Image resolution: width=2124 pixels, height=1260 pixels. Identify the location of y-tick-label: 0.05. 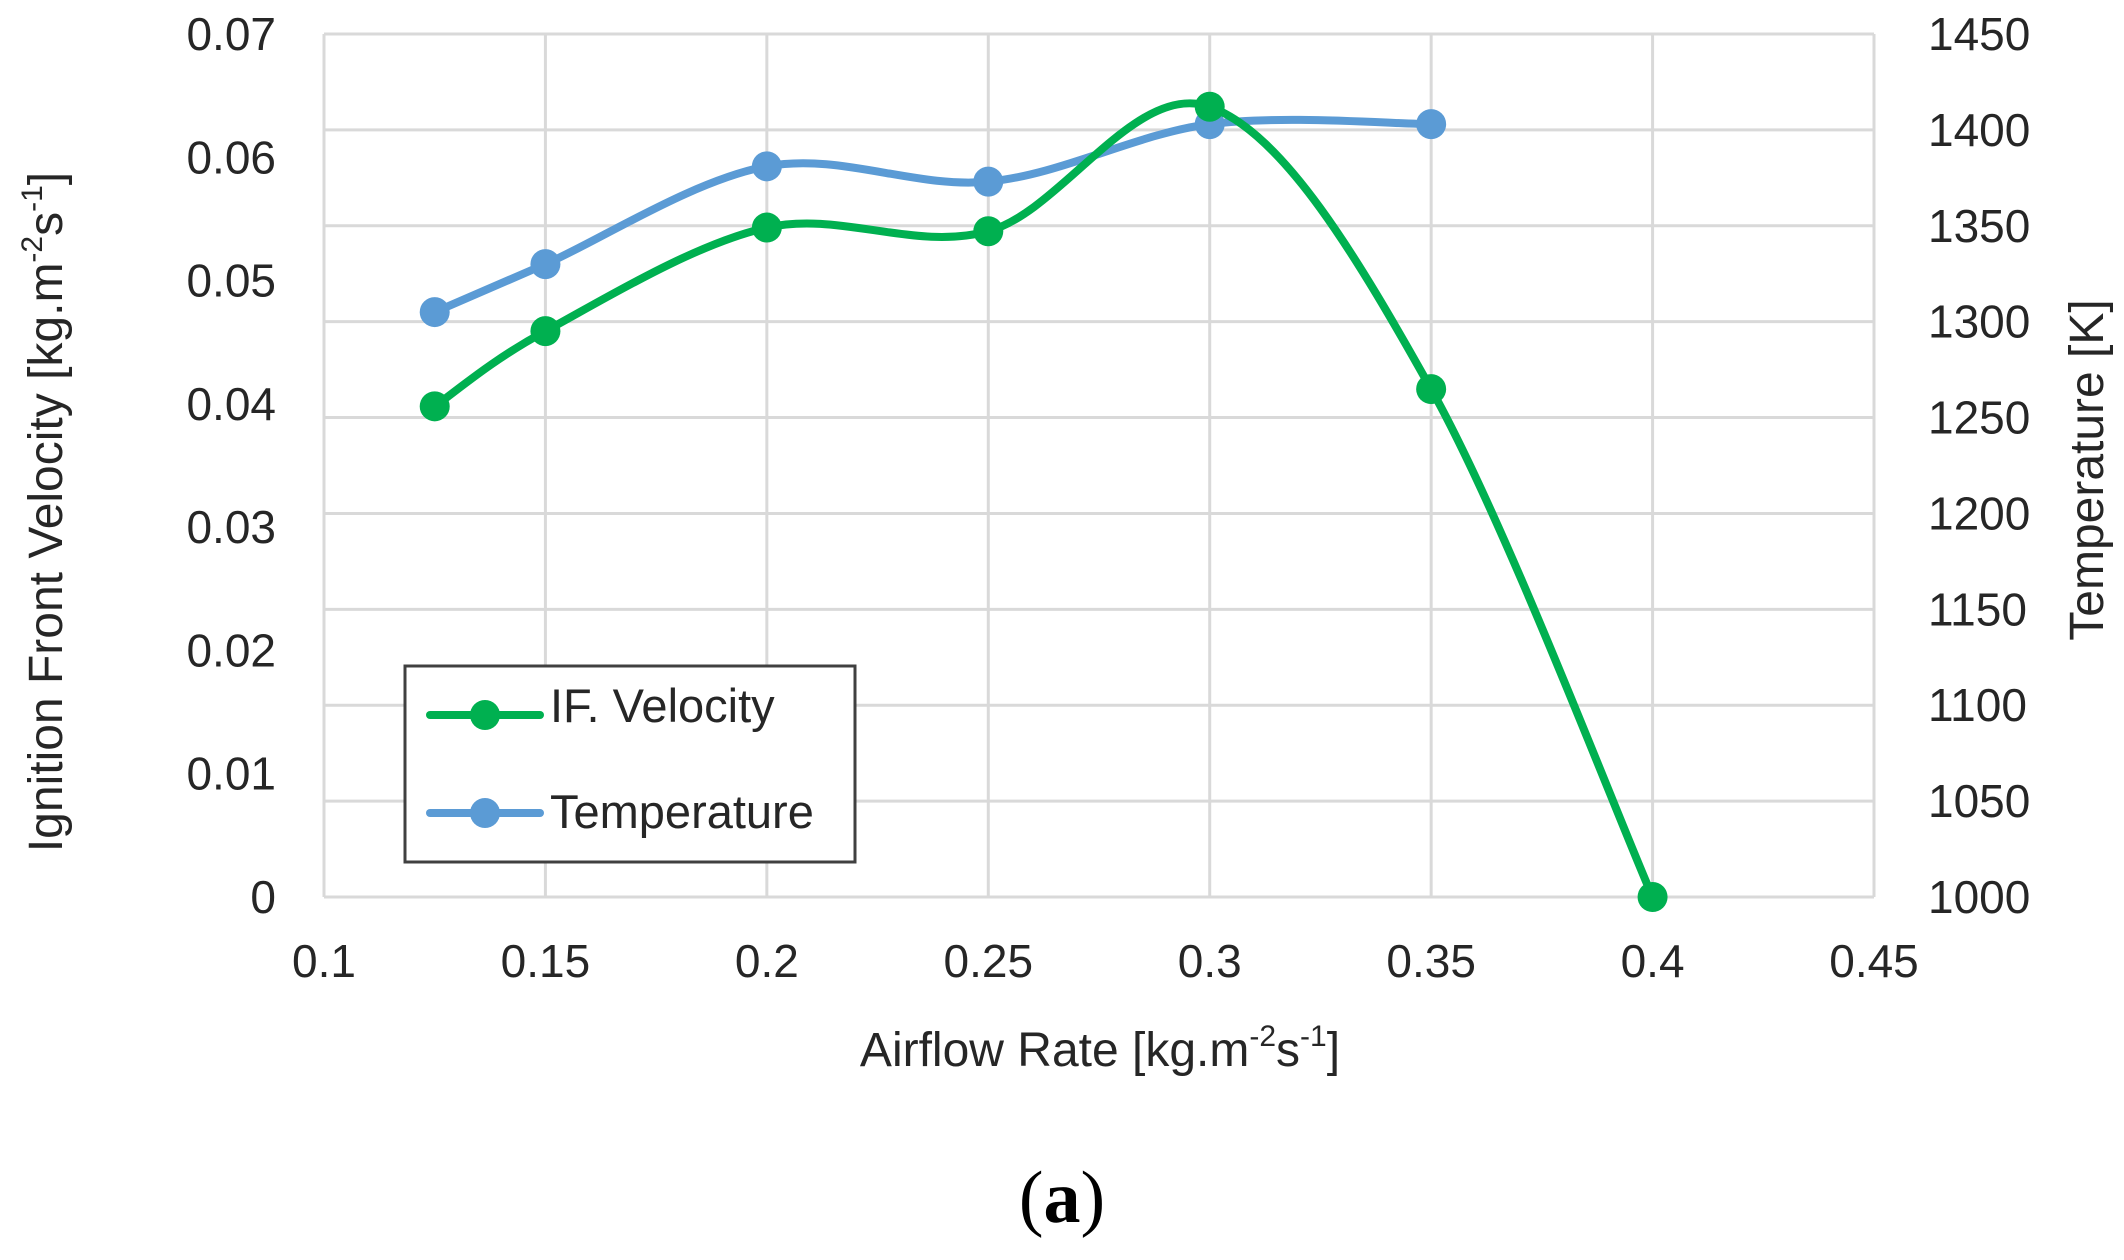
(231, 281).